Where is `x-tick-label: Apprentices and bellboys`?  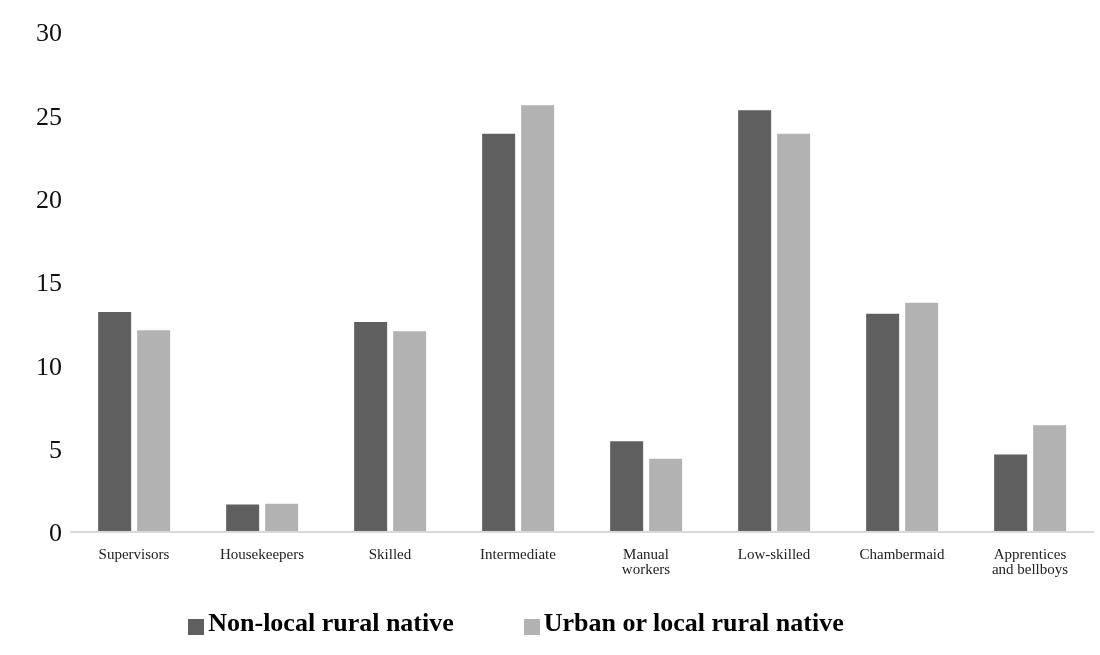 x-tick-label: Apprentices and bellboys is located at coordinates (1030, 561).